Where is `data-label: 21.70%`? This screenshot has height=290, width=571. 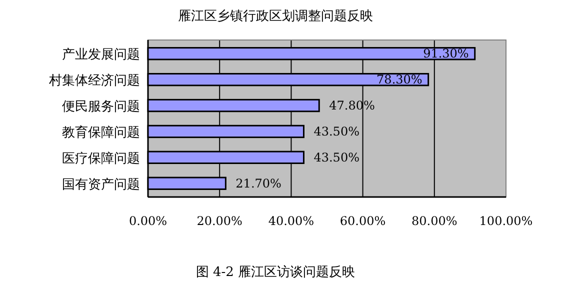 data-label: 21.70% is located at coordinates (259, 183).